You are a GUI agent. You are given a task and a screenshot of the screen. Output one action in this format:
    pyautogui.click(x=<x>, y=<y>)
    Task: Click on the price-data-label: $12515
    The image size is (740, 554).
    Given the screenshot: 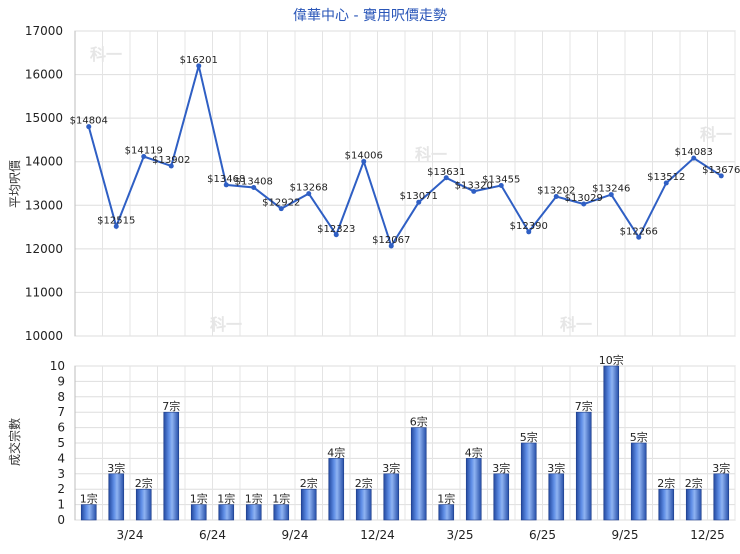 What is the action you would take?
    pyautogui.click(x=116, y=220)
    